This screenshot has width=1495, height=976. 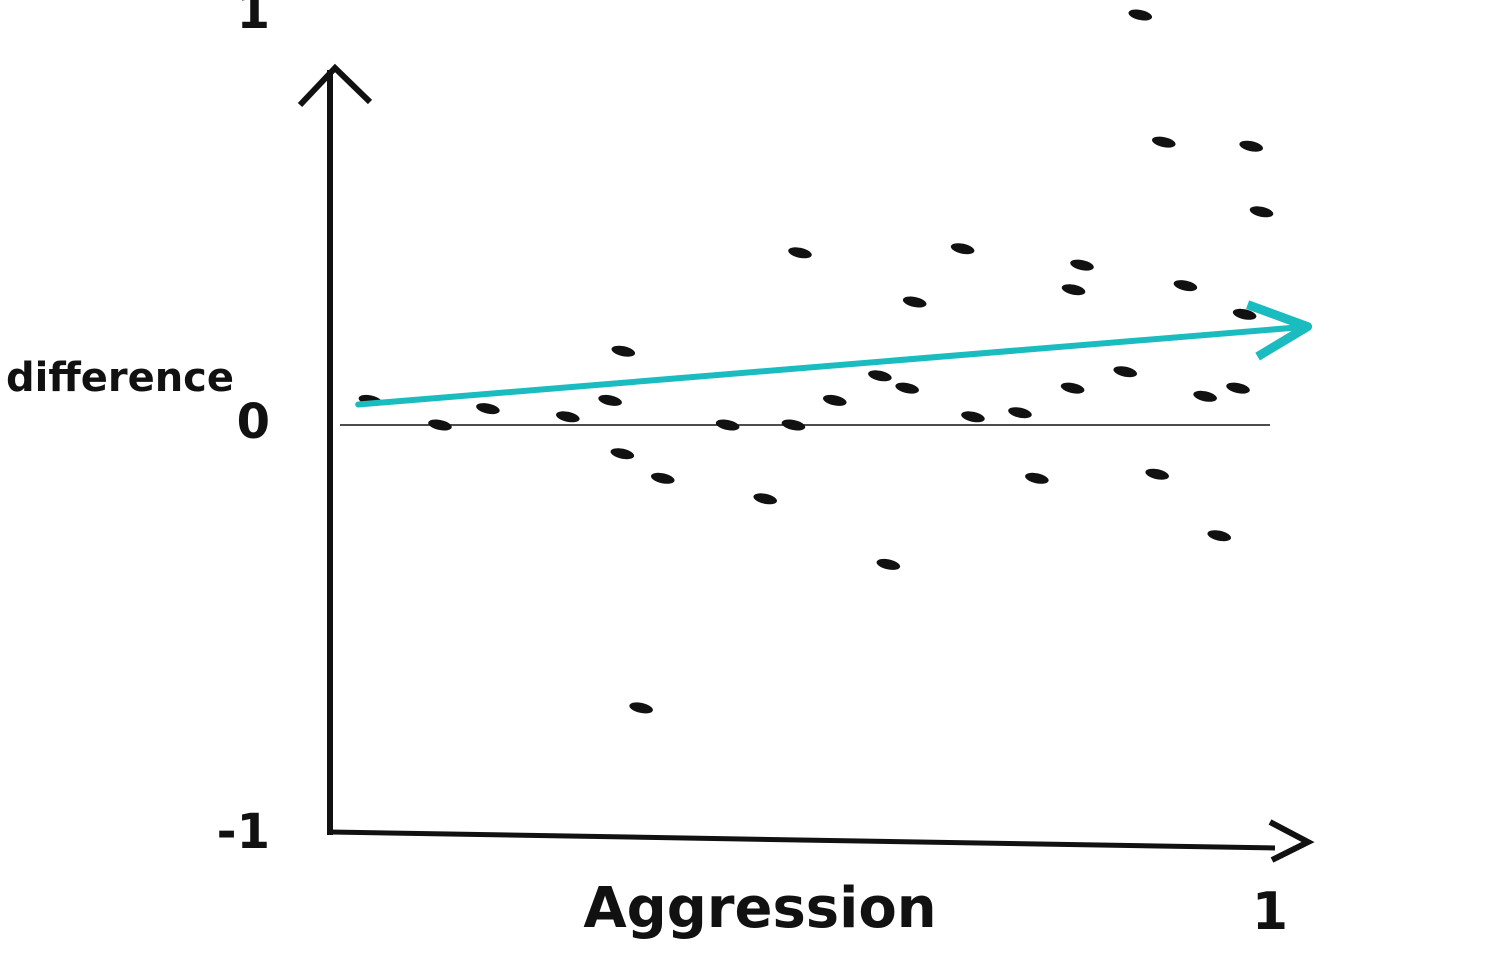 What do you see at coordinates (1291, 841) in the screenshot?
I see `x-axis-arrow` at bounding box center [1291, 841].